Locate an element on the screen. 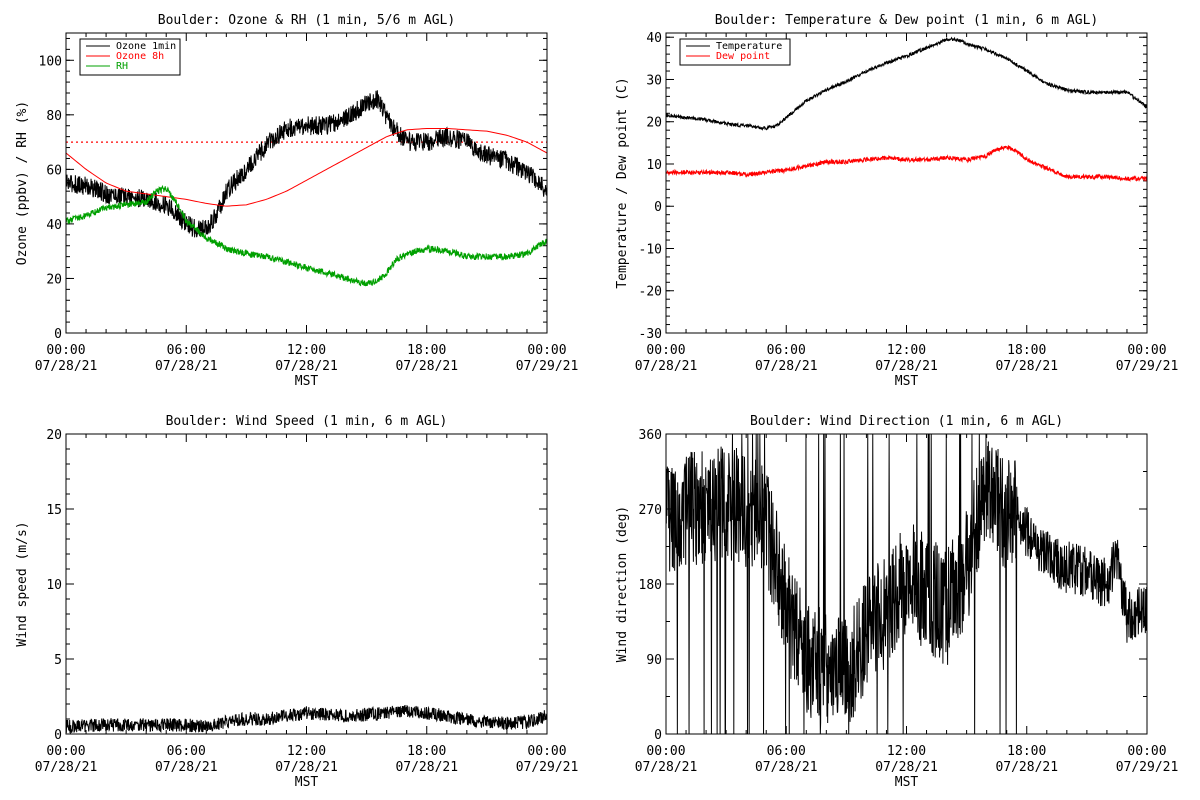  series-line-data is located at coordinates (306, 719).